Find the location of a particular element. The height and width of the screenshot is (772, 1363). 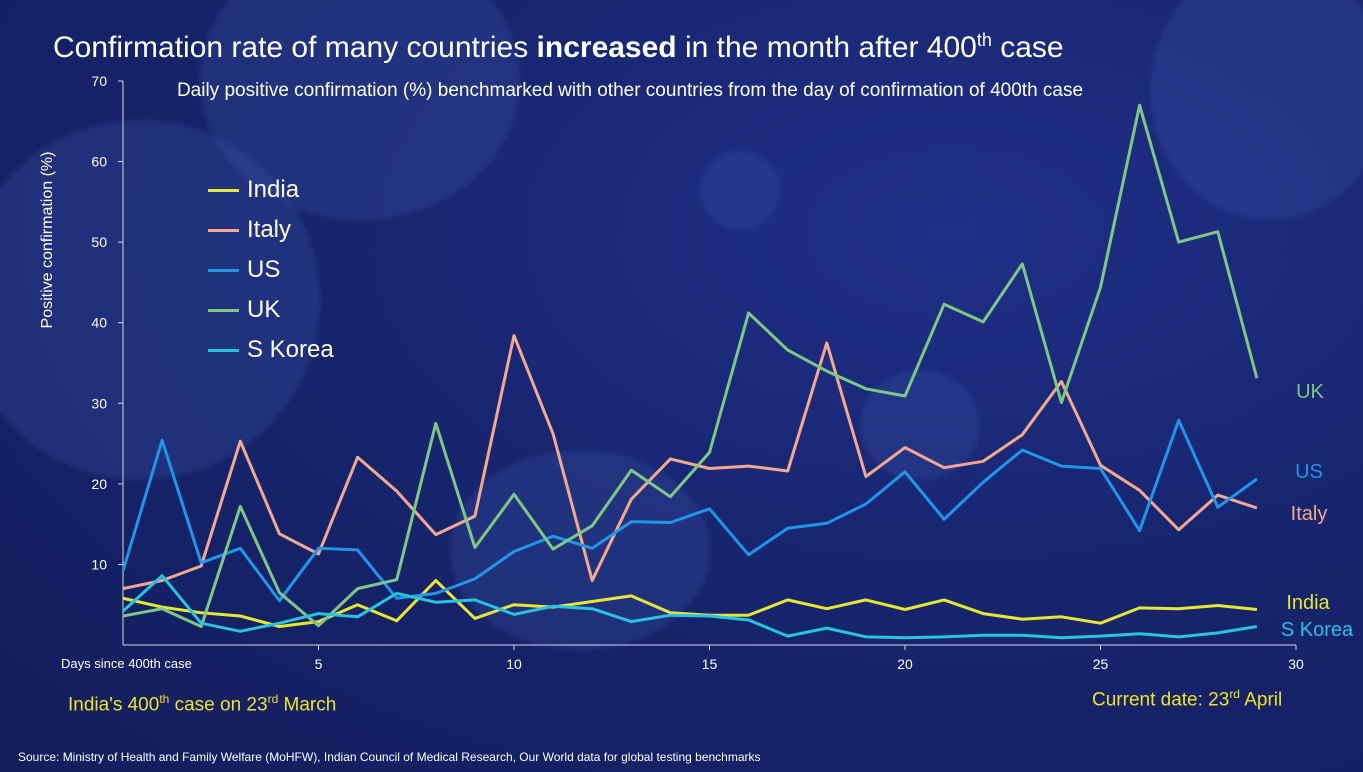

y-tick-label: 10 is located at coordinates (99, 564).